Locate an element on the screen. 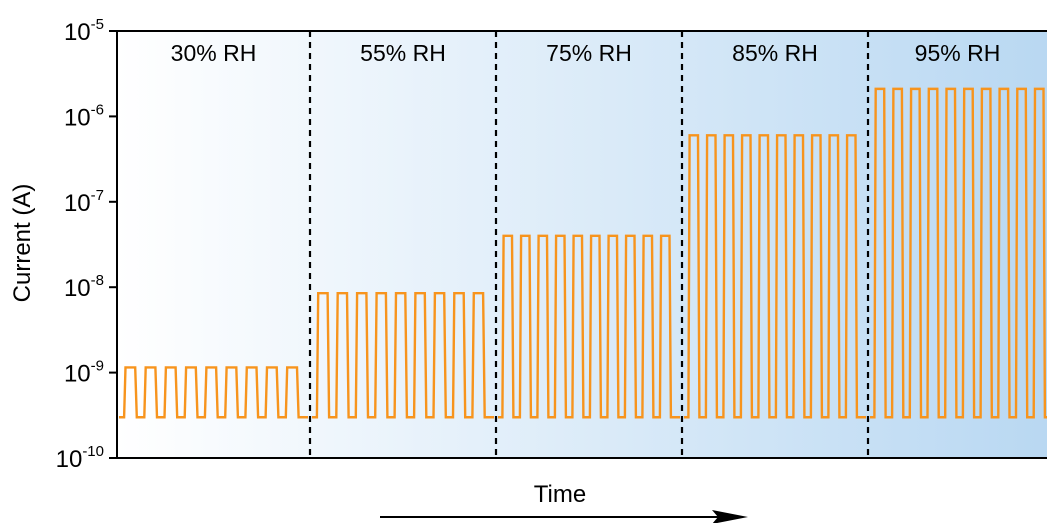 The width and height of the screenshot is (1047, 523). segment-label: 30% RH is located at coordinates (214, 53).